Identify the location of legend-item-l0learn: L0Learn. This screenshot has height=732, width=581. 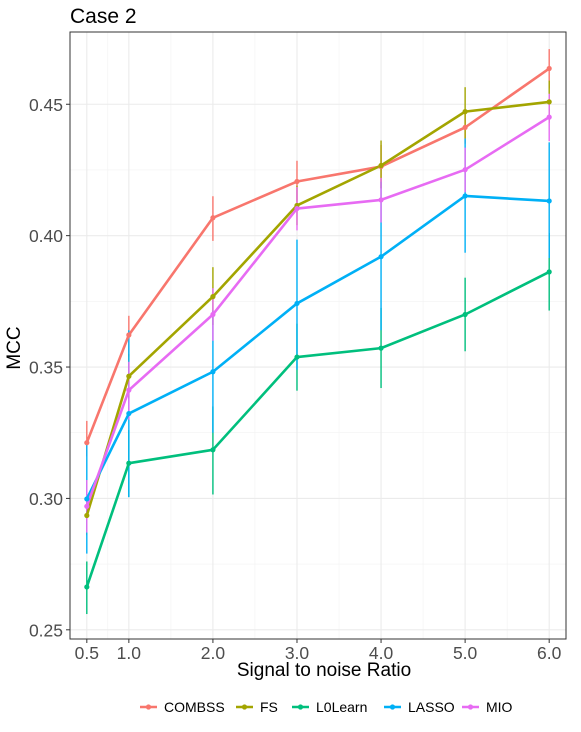
(329, 707).